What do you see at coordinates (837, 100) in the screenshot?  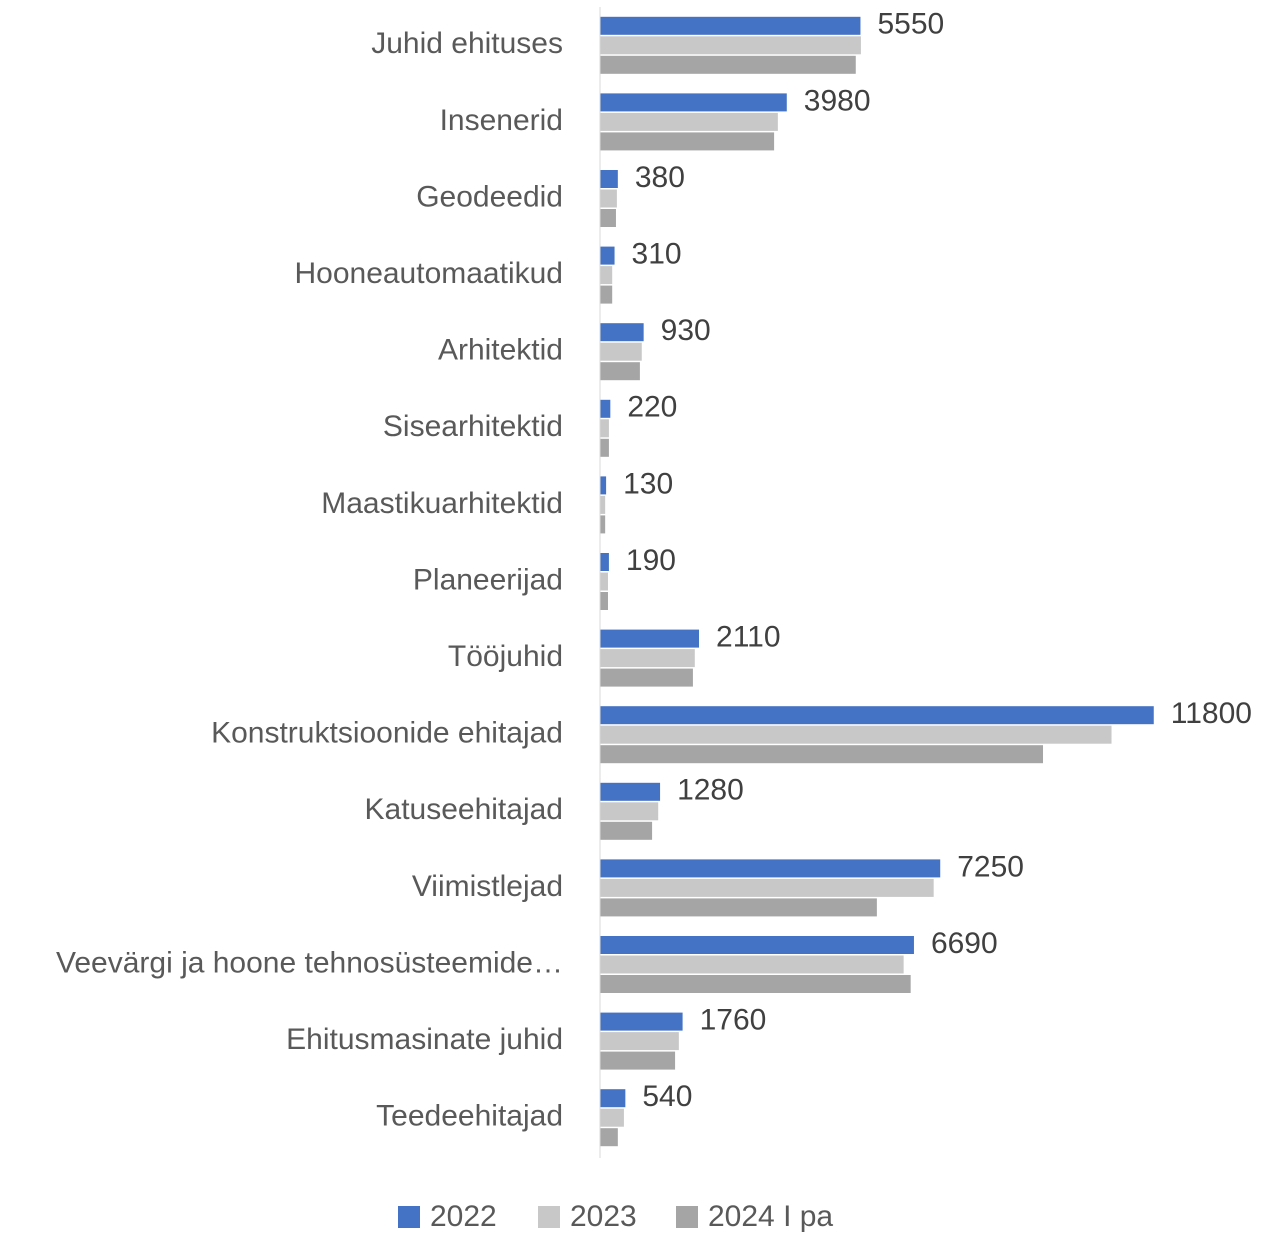 I see `value-label: 3980` at bounding box center [837, 100].